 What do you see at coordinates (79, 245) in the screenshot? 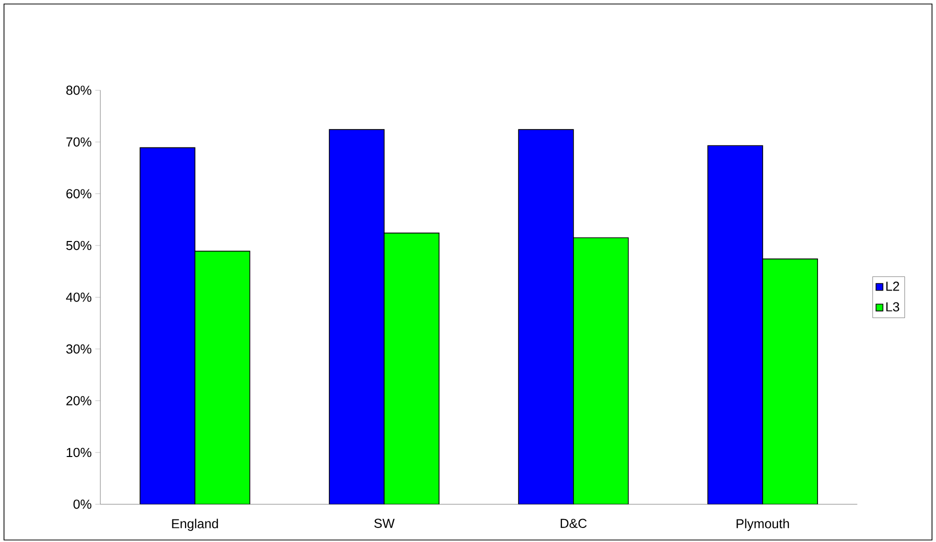
I see `y-tick-label: 50%` at bounding box center [79, 245].